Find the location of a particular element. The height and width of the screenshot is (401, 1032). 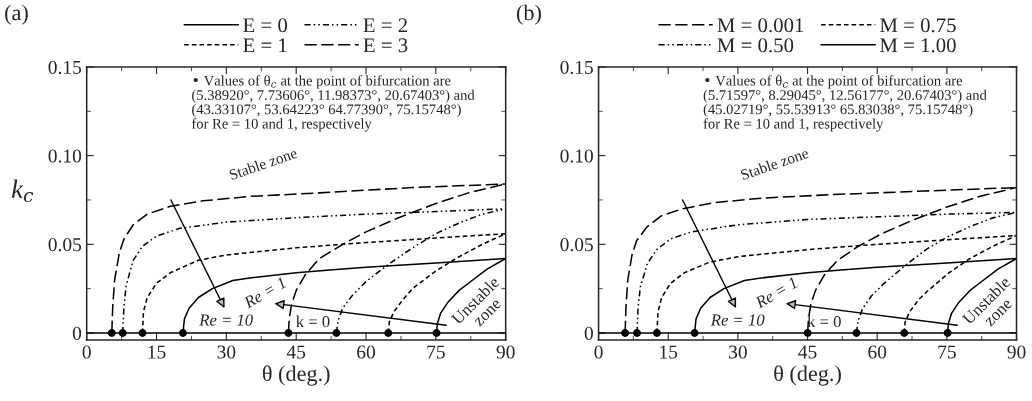

legend-label: M = 1.00 is located at coordinates (918, 45).